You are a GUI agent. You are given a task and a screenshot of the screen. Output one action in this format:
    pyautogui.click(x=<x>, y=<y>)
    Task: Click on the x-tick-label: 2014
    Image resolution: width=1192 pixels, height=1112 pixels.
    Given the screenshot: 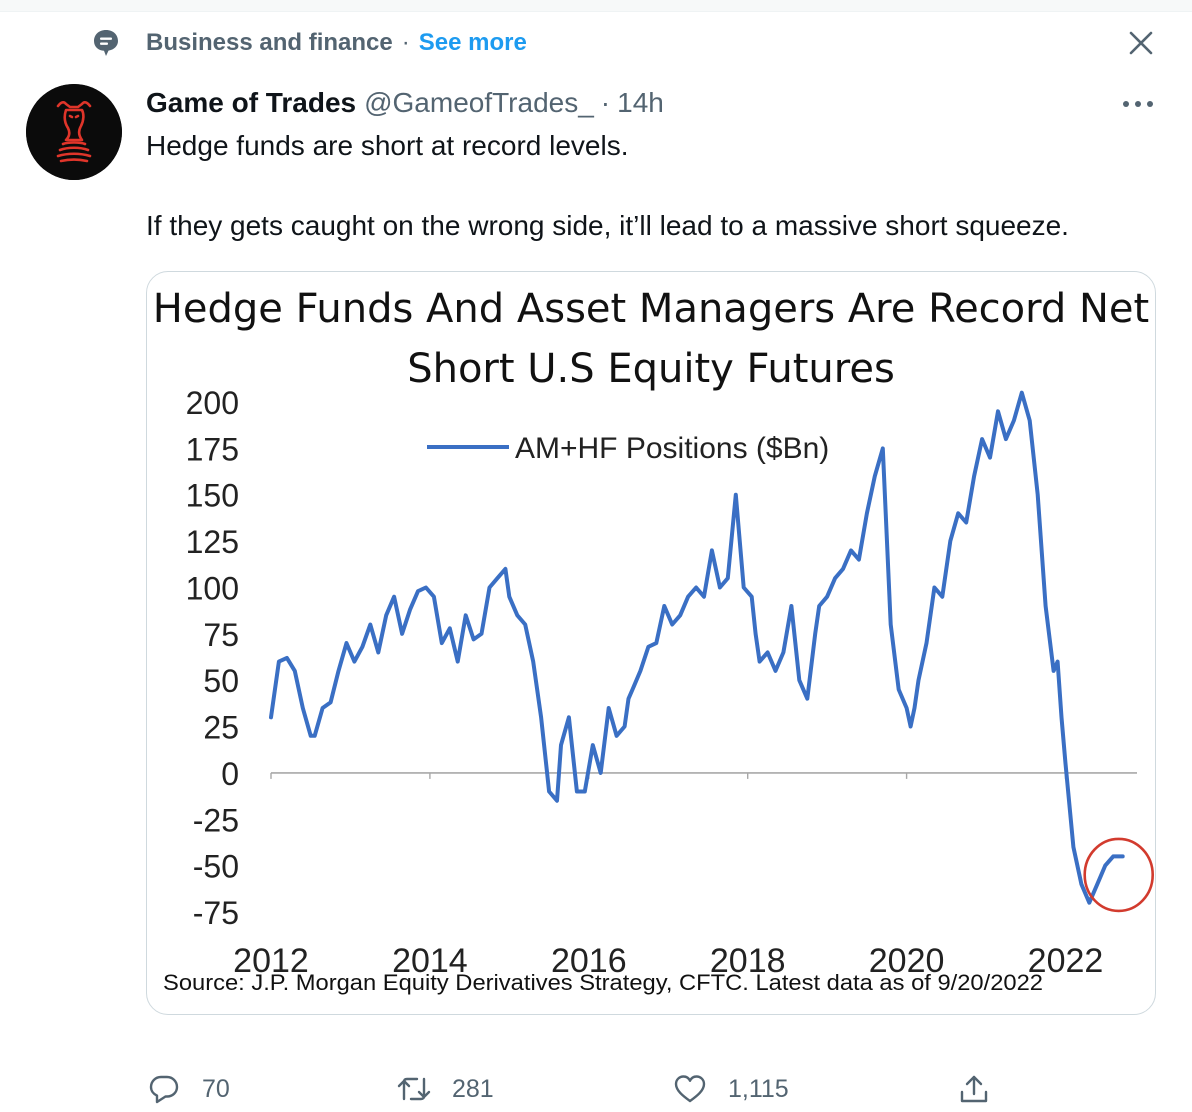 What is the action you would take?
    pyautogui.click(x=430, y=961)
    